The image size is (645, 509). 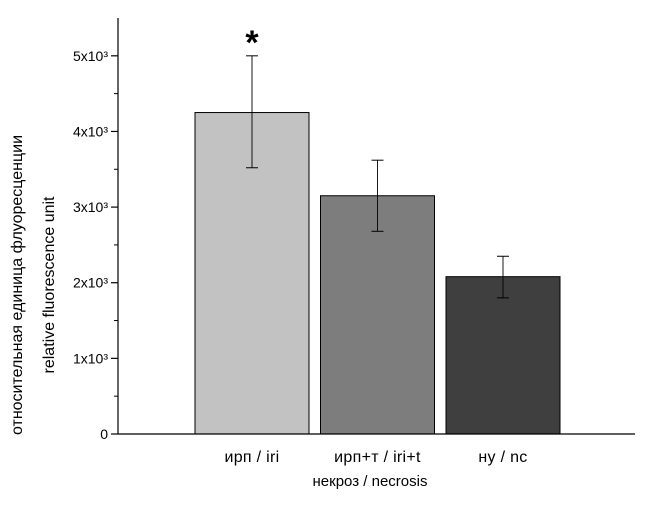 I want to click on y-tick-label: 0, so click(x=104, y=434).